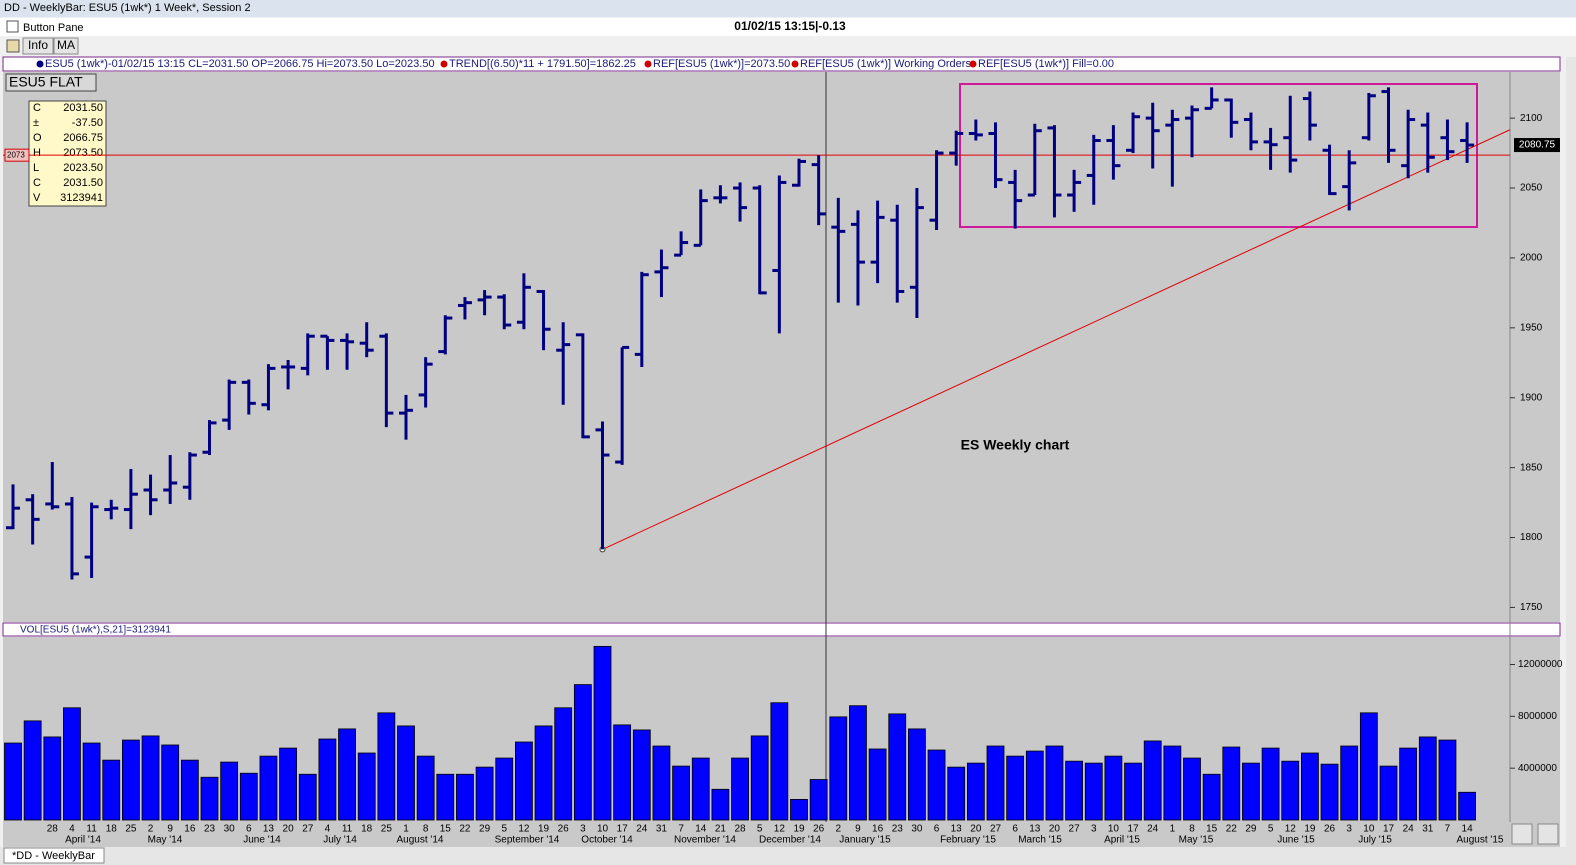  Describe the element at coordinates (340, 840) in the screenshot. I see `month-label: July '14` at that location.